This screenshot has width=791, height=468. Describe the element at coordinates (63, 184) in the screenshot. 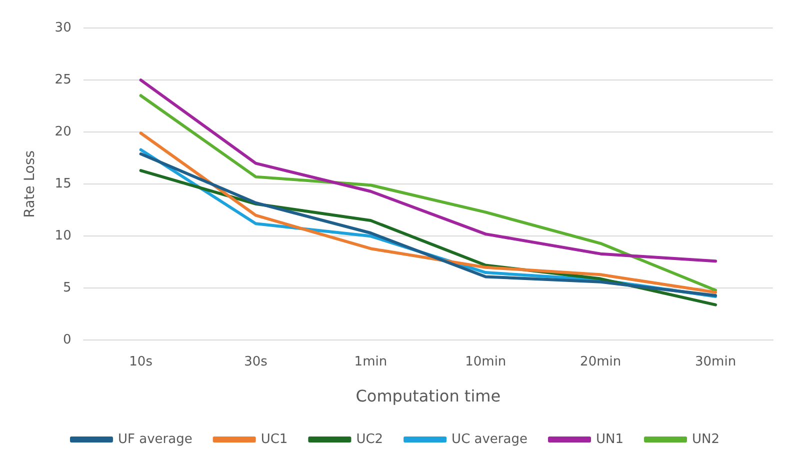

I see `y-tick-label: 15` at that location.